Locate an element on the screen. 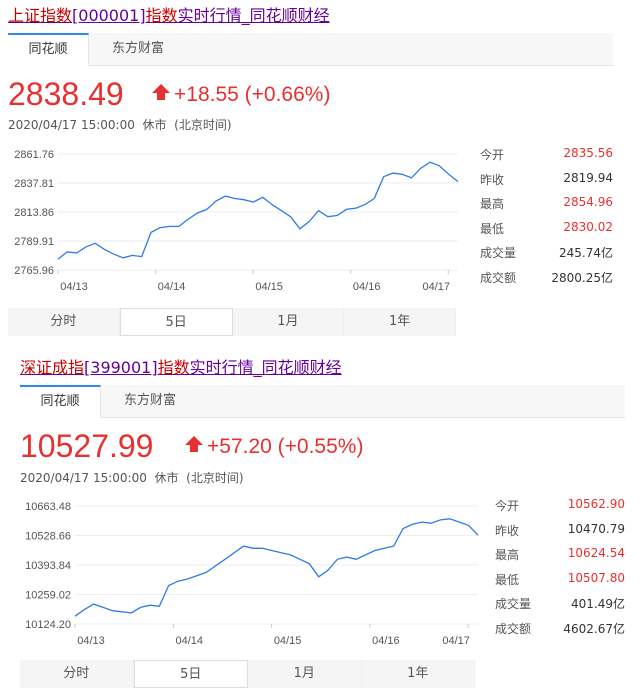 This screenshot has width=640, height=695. stat-row: 今开 10562.90 is located at coordinates (560, 509).